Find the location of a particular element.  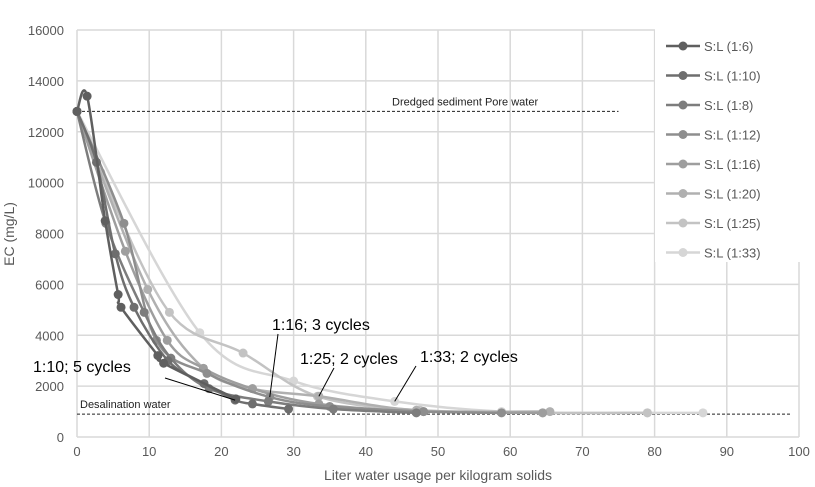

y-tick-label: 0 is located at coordinates (60, 437).